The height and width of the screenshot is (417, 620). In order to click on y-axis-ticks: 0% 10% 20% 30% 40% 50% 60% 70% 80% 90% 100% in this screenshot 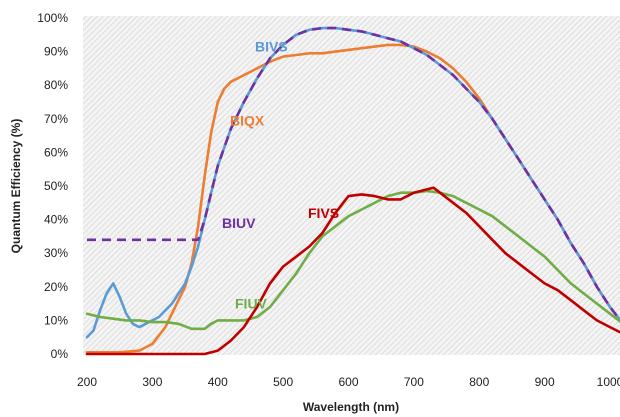, I will do `click(52, 186)`.